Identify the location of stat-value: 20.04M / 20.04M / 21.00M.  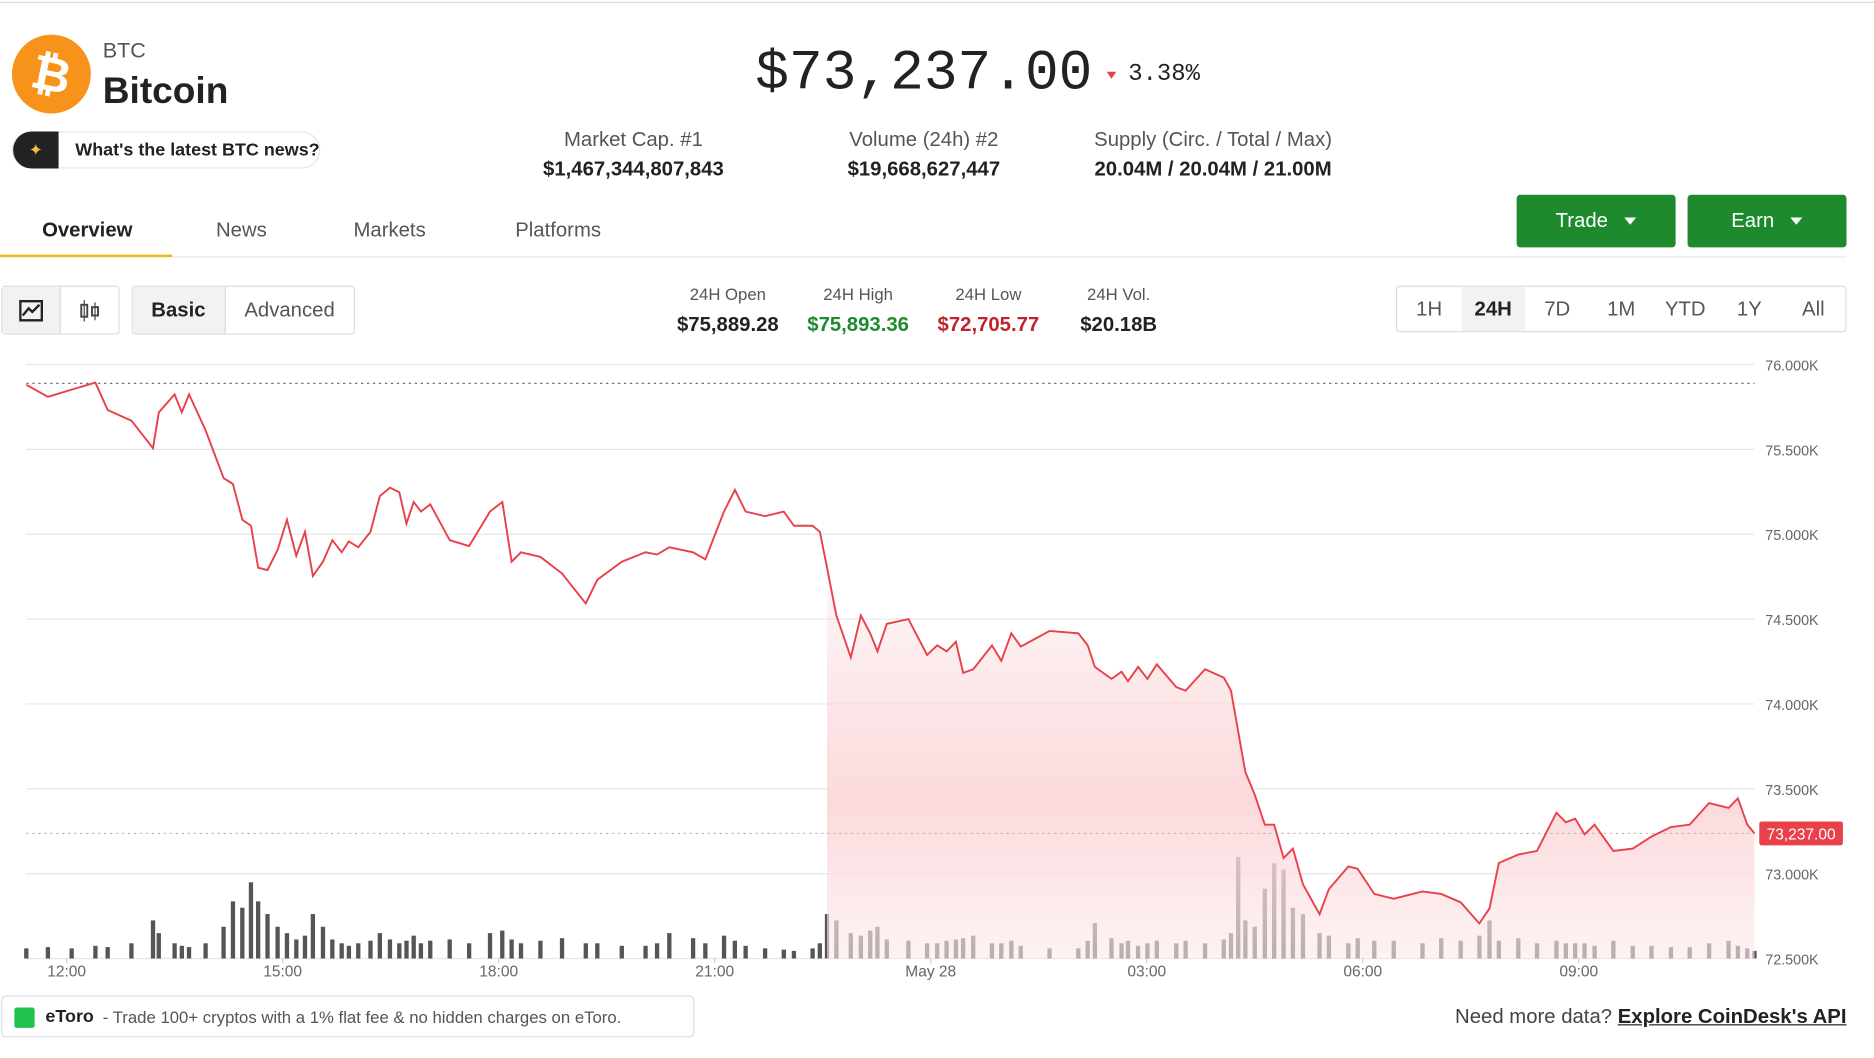
(1213, 169).